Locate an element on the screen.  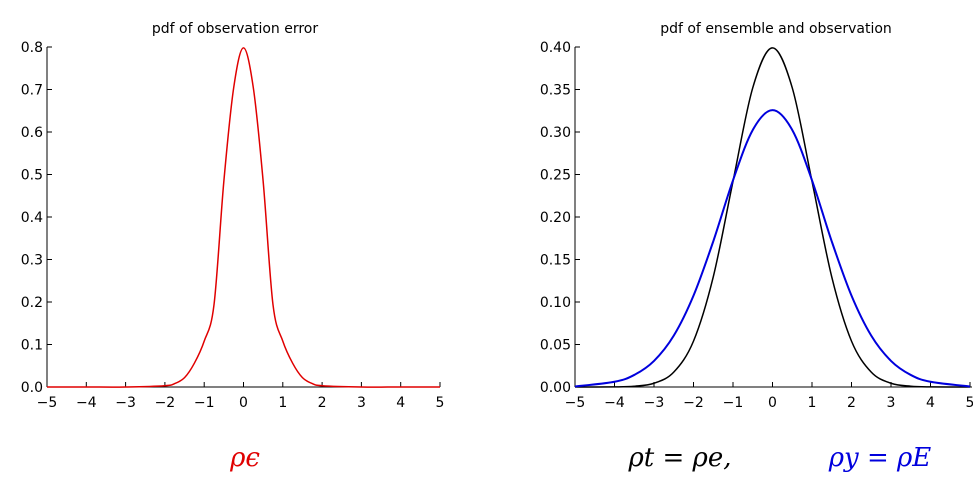
y-tick-label: 0.35 is located at coordinates (555, 91).